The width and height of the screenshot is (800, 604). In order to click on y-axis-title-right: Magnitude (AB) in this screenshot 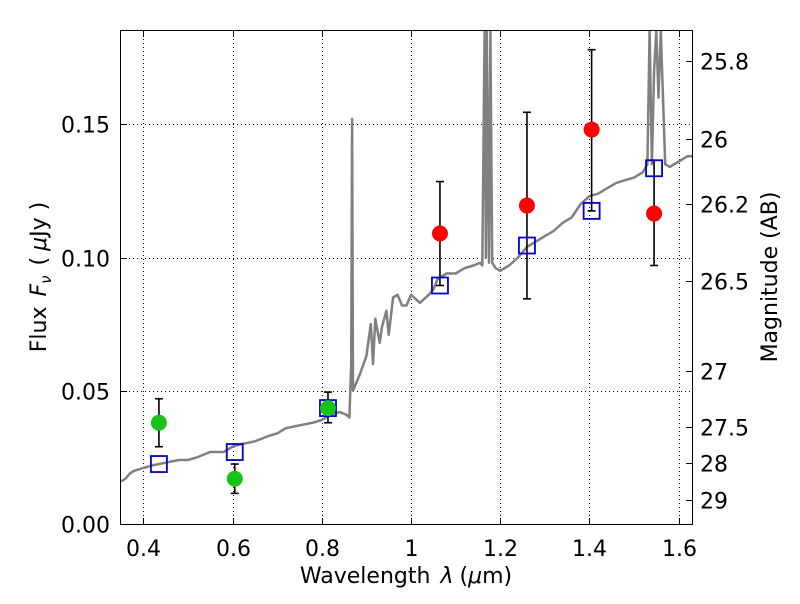, I will do `click(770, 277)`.